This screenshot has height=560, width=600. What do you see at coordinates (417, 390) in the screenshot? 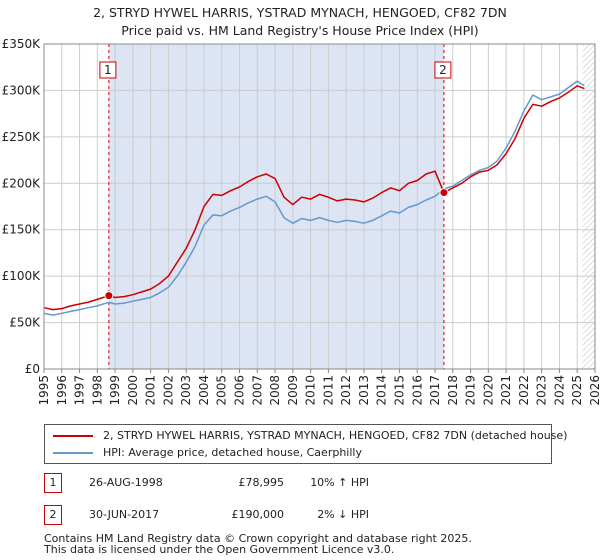
I see `x-tick-label: 2016` at bounding box center [417, 390].